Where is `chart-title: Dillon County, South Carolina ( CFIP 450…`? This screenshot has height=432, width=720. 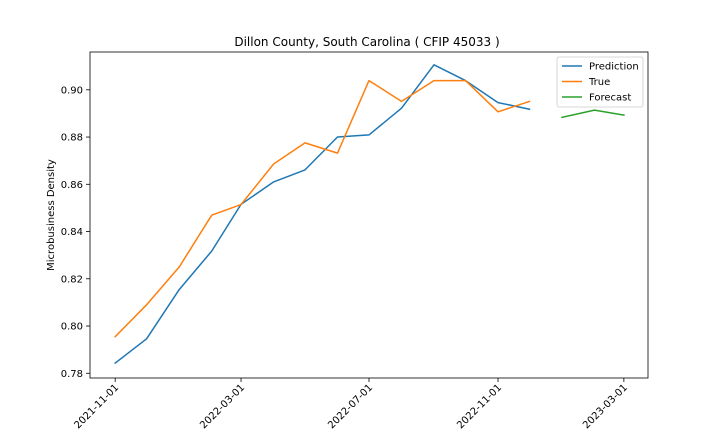 chart-title: Dillon County, South Carolina ( CFIP 450… is located at coordinates (366, 42).